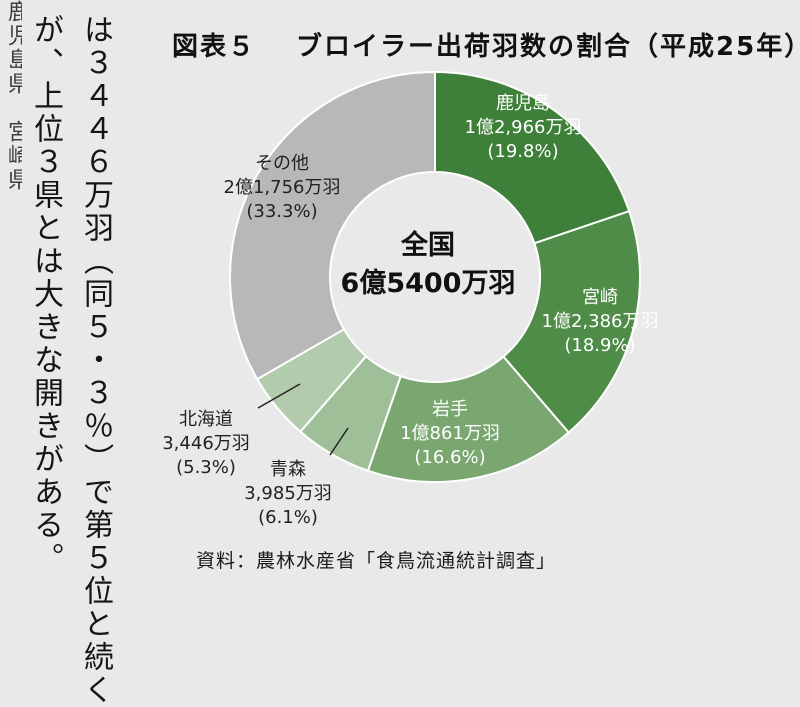  I want to click on slice-label-iwate: 岩手 1億861万羽 (16.6%), so click(450, 434).